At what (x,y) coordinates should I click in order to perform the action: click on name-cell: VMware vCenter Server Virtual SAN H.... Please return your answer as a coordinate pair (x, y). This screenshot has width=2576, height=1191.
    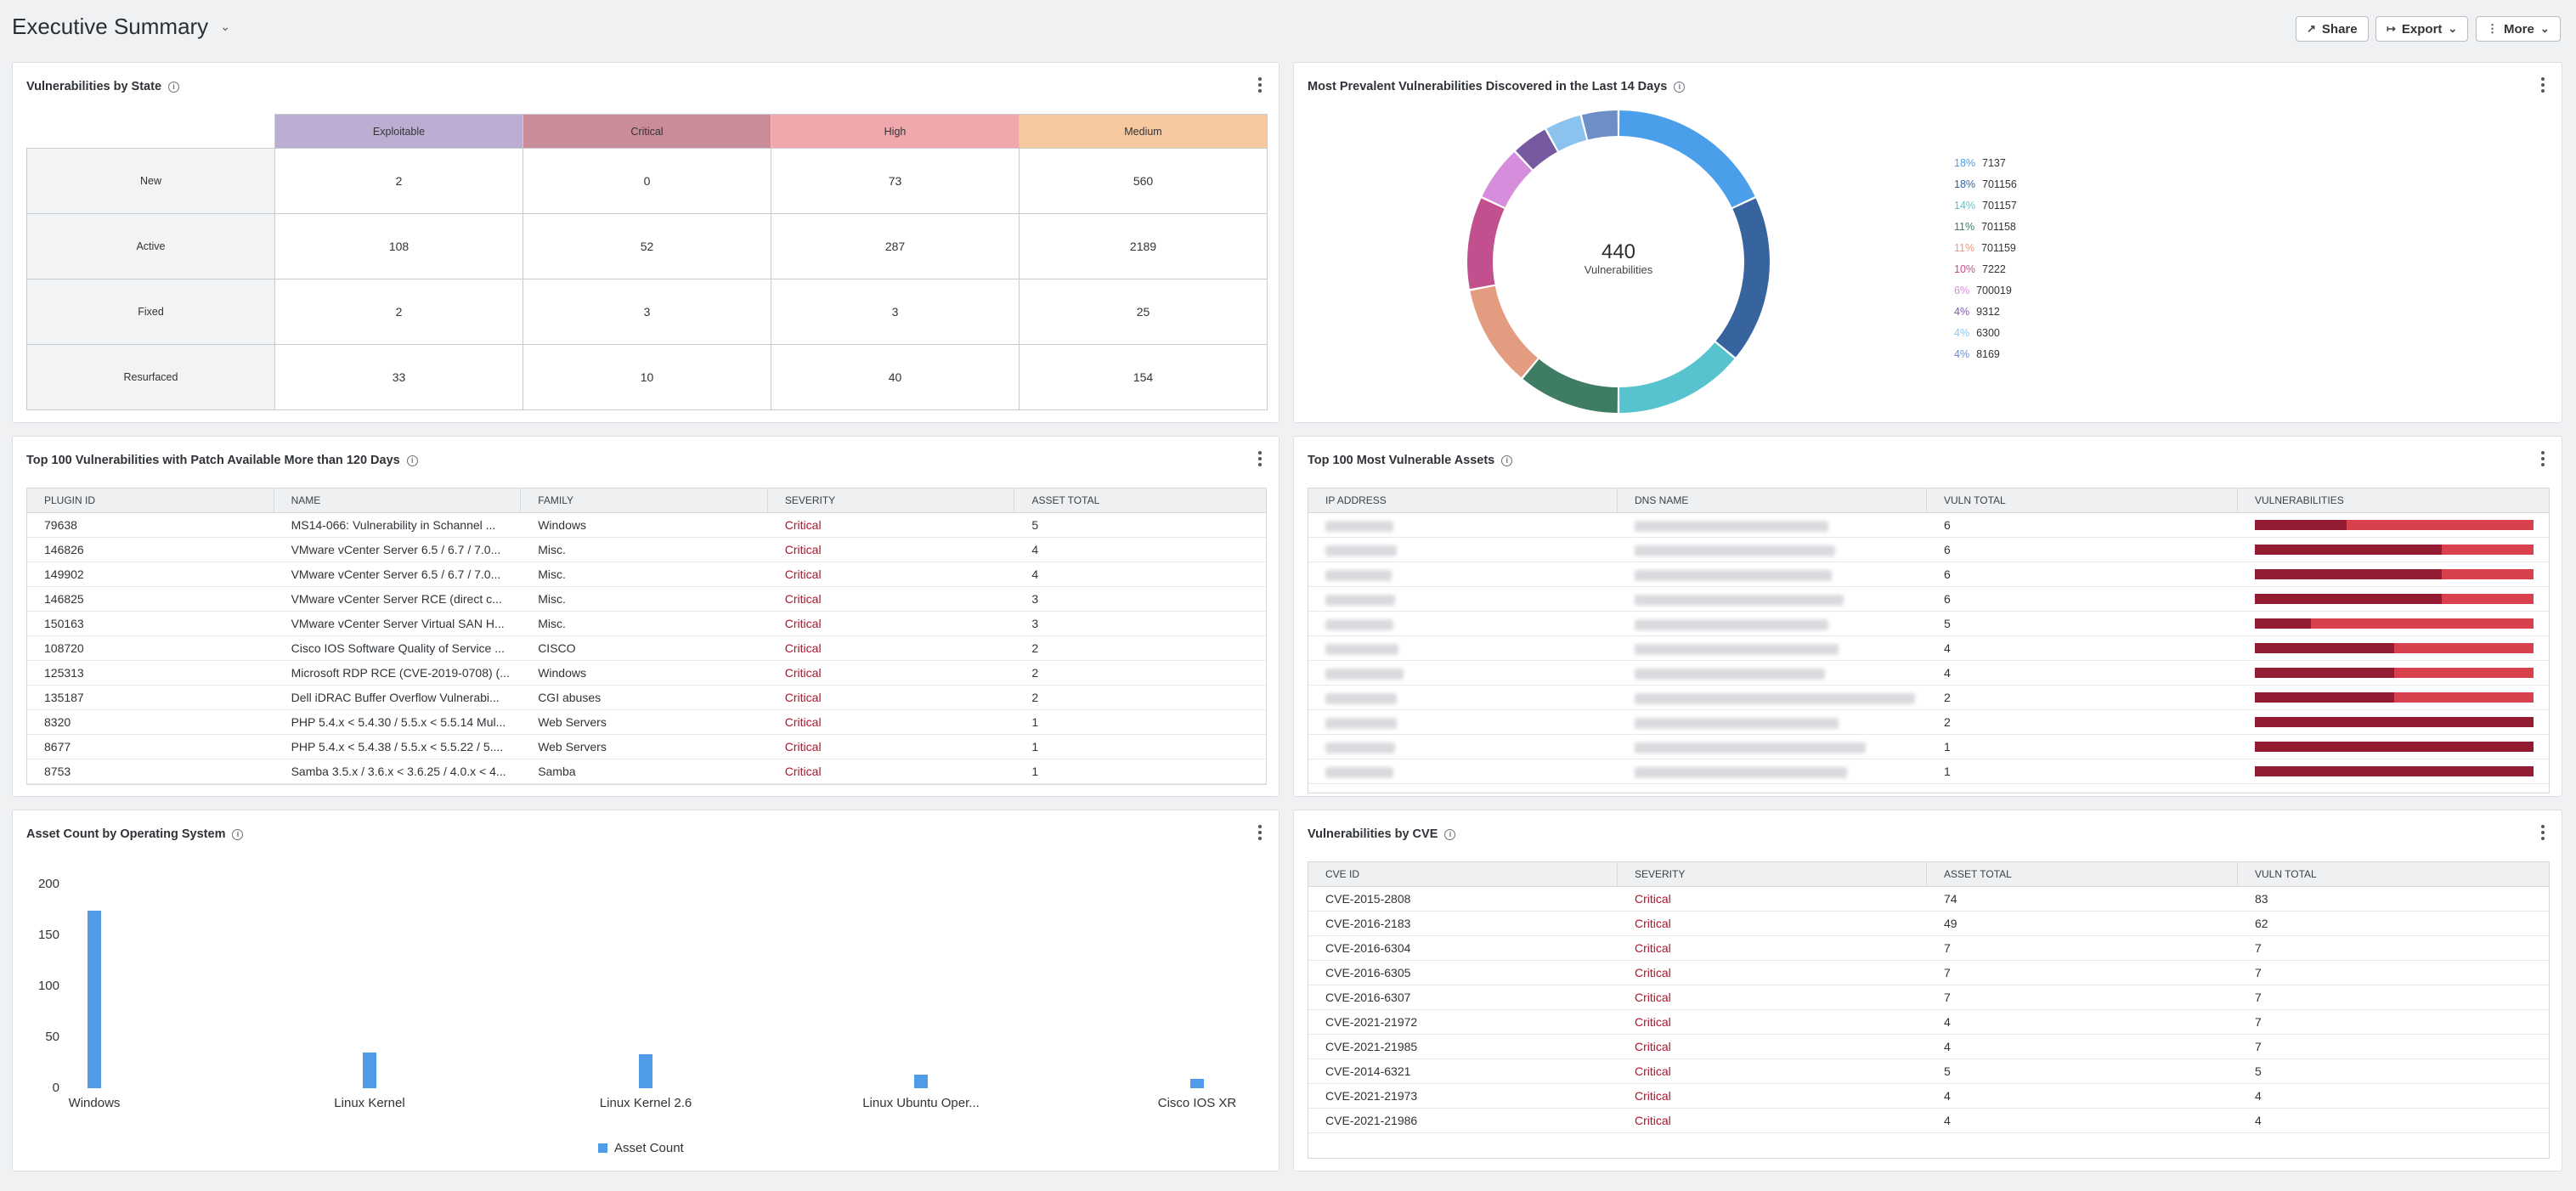
    Looking at the image, I should click on (398, 623).